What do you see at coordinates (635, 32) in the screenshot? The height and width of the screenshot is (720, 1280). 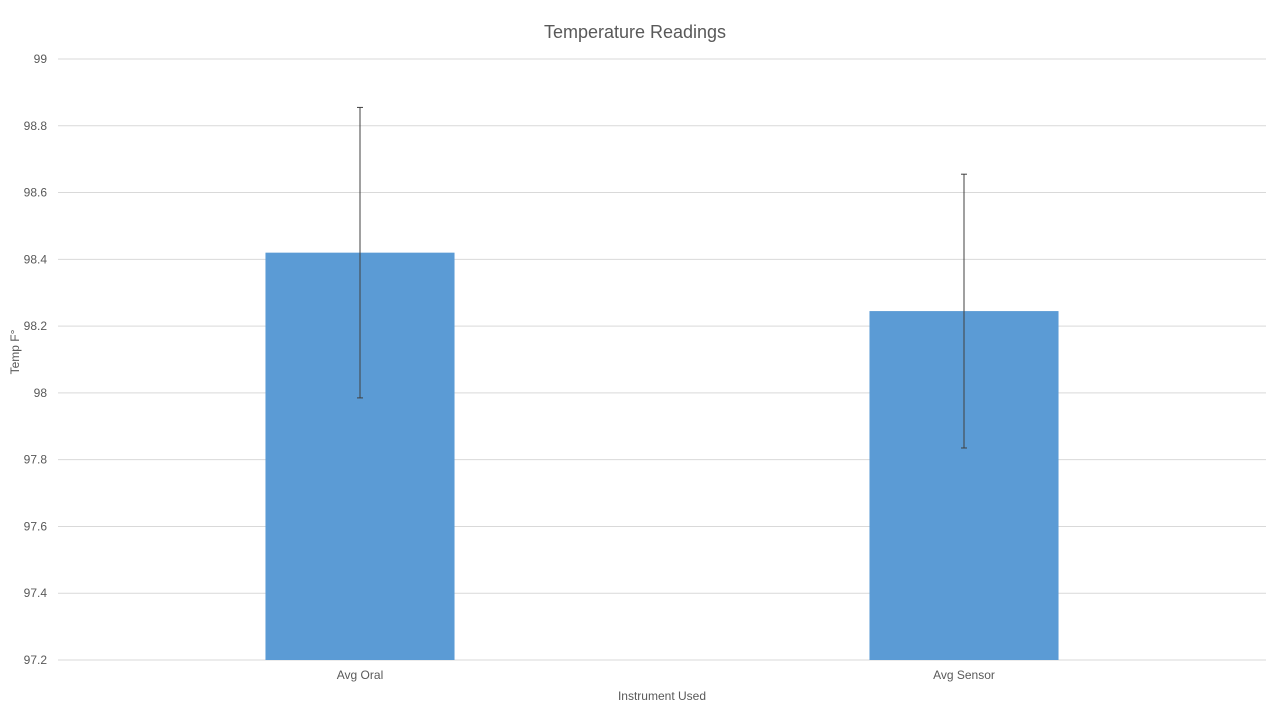 I see `chart-title: Temperature Readings` at bounding box center [635, 32].